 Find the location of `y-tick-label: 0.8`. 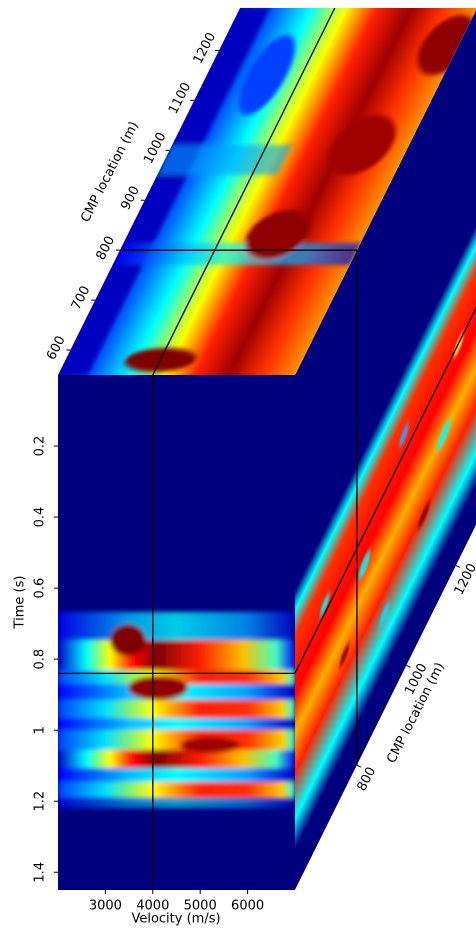

y-tick-label: 0.8 is located at coordinates (40, 659).